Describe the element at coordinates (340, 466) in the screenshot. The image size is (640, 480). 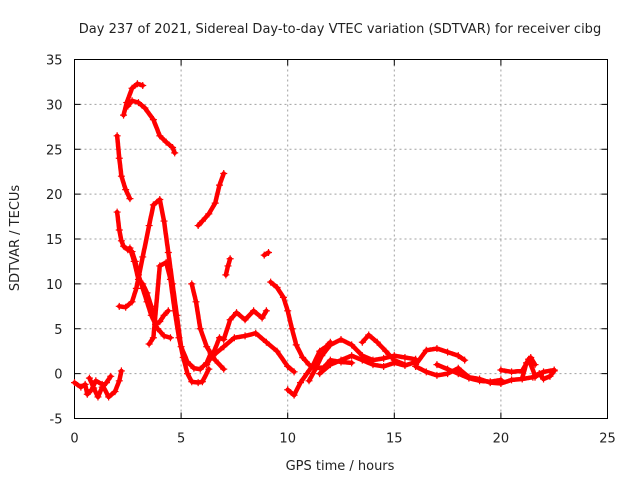
I see `x-axis-label: GPS time / hours` at that location.